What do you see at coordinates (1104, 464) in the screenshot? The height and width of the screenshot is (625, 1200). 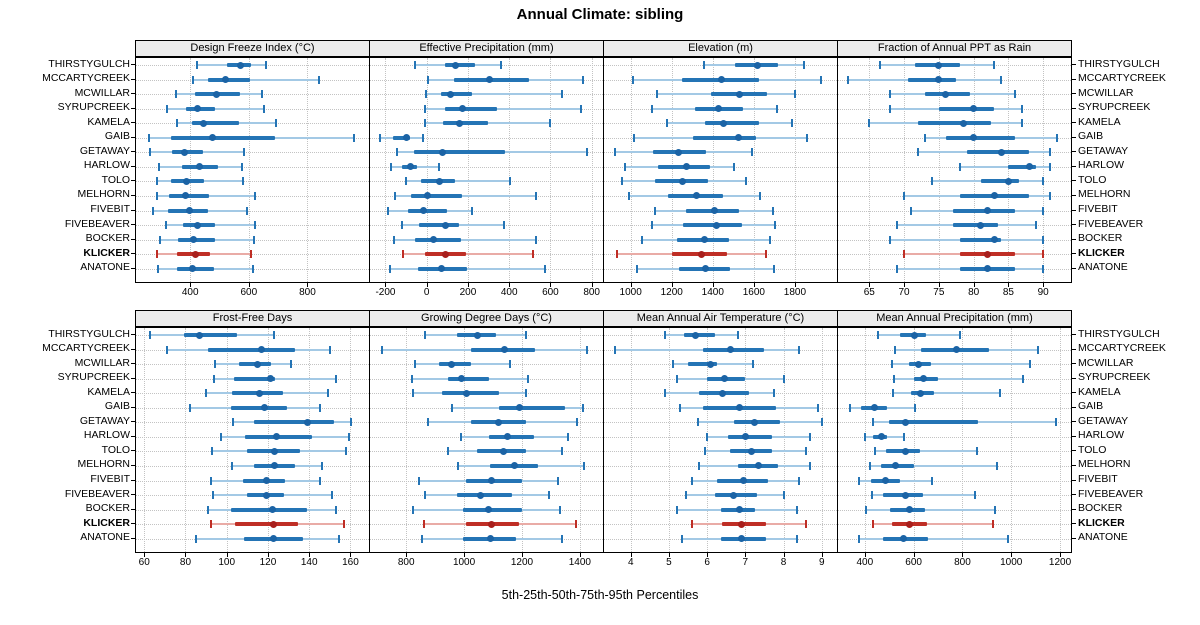 I see `site-label-right: MELHORN` at bounding box center [1104, 464].